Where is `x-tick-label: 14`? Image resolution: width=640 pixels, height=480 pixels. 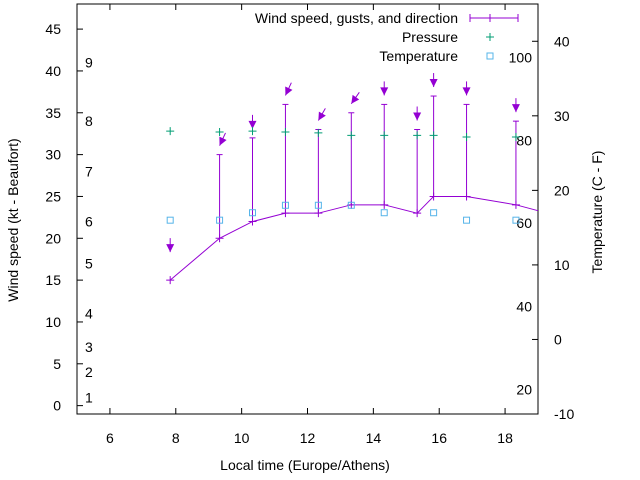
x-tick-label: 14 is located at coordinates (374, 438).